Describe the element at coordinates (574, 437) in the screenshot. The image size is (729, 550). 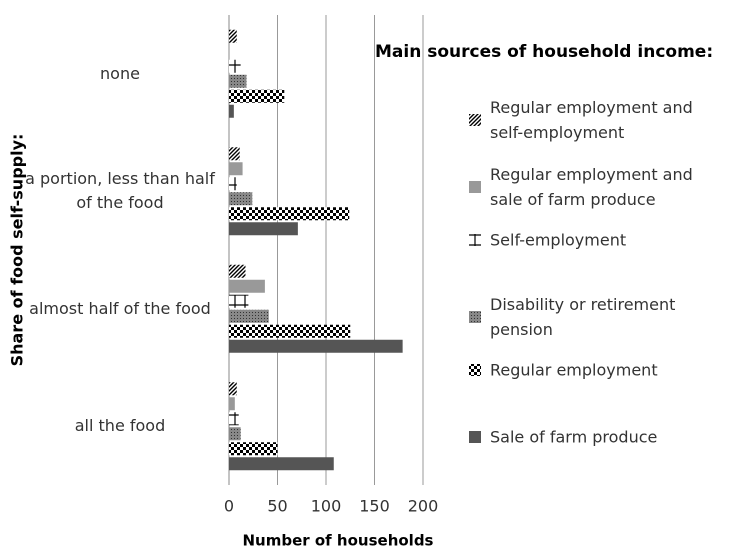
I see `legend-label: Sale of farm produce` at that location.